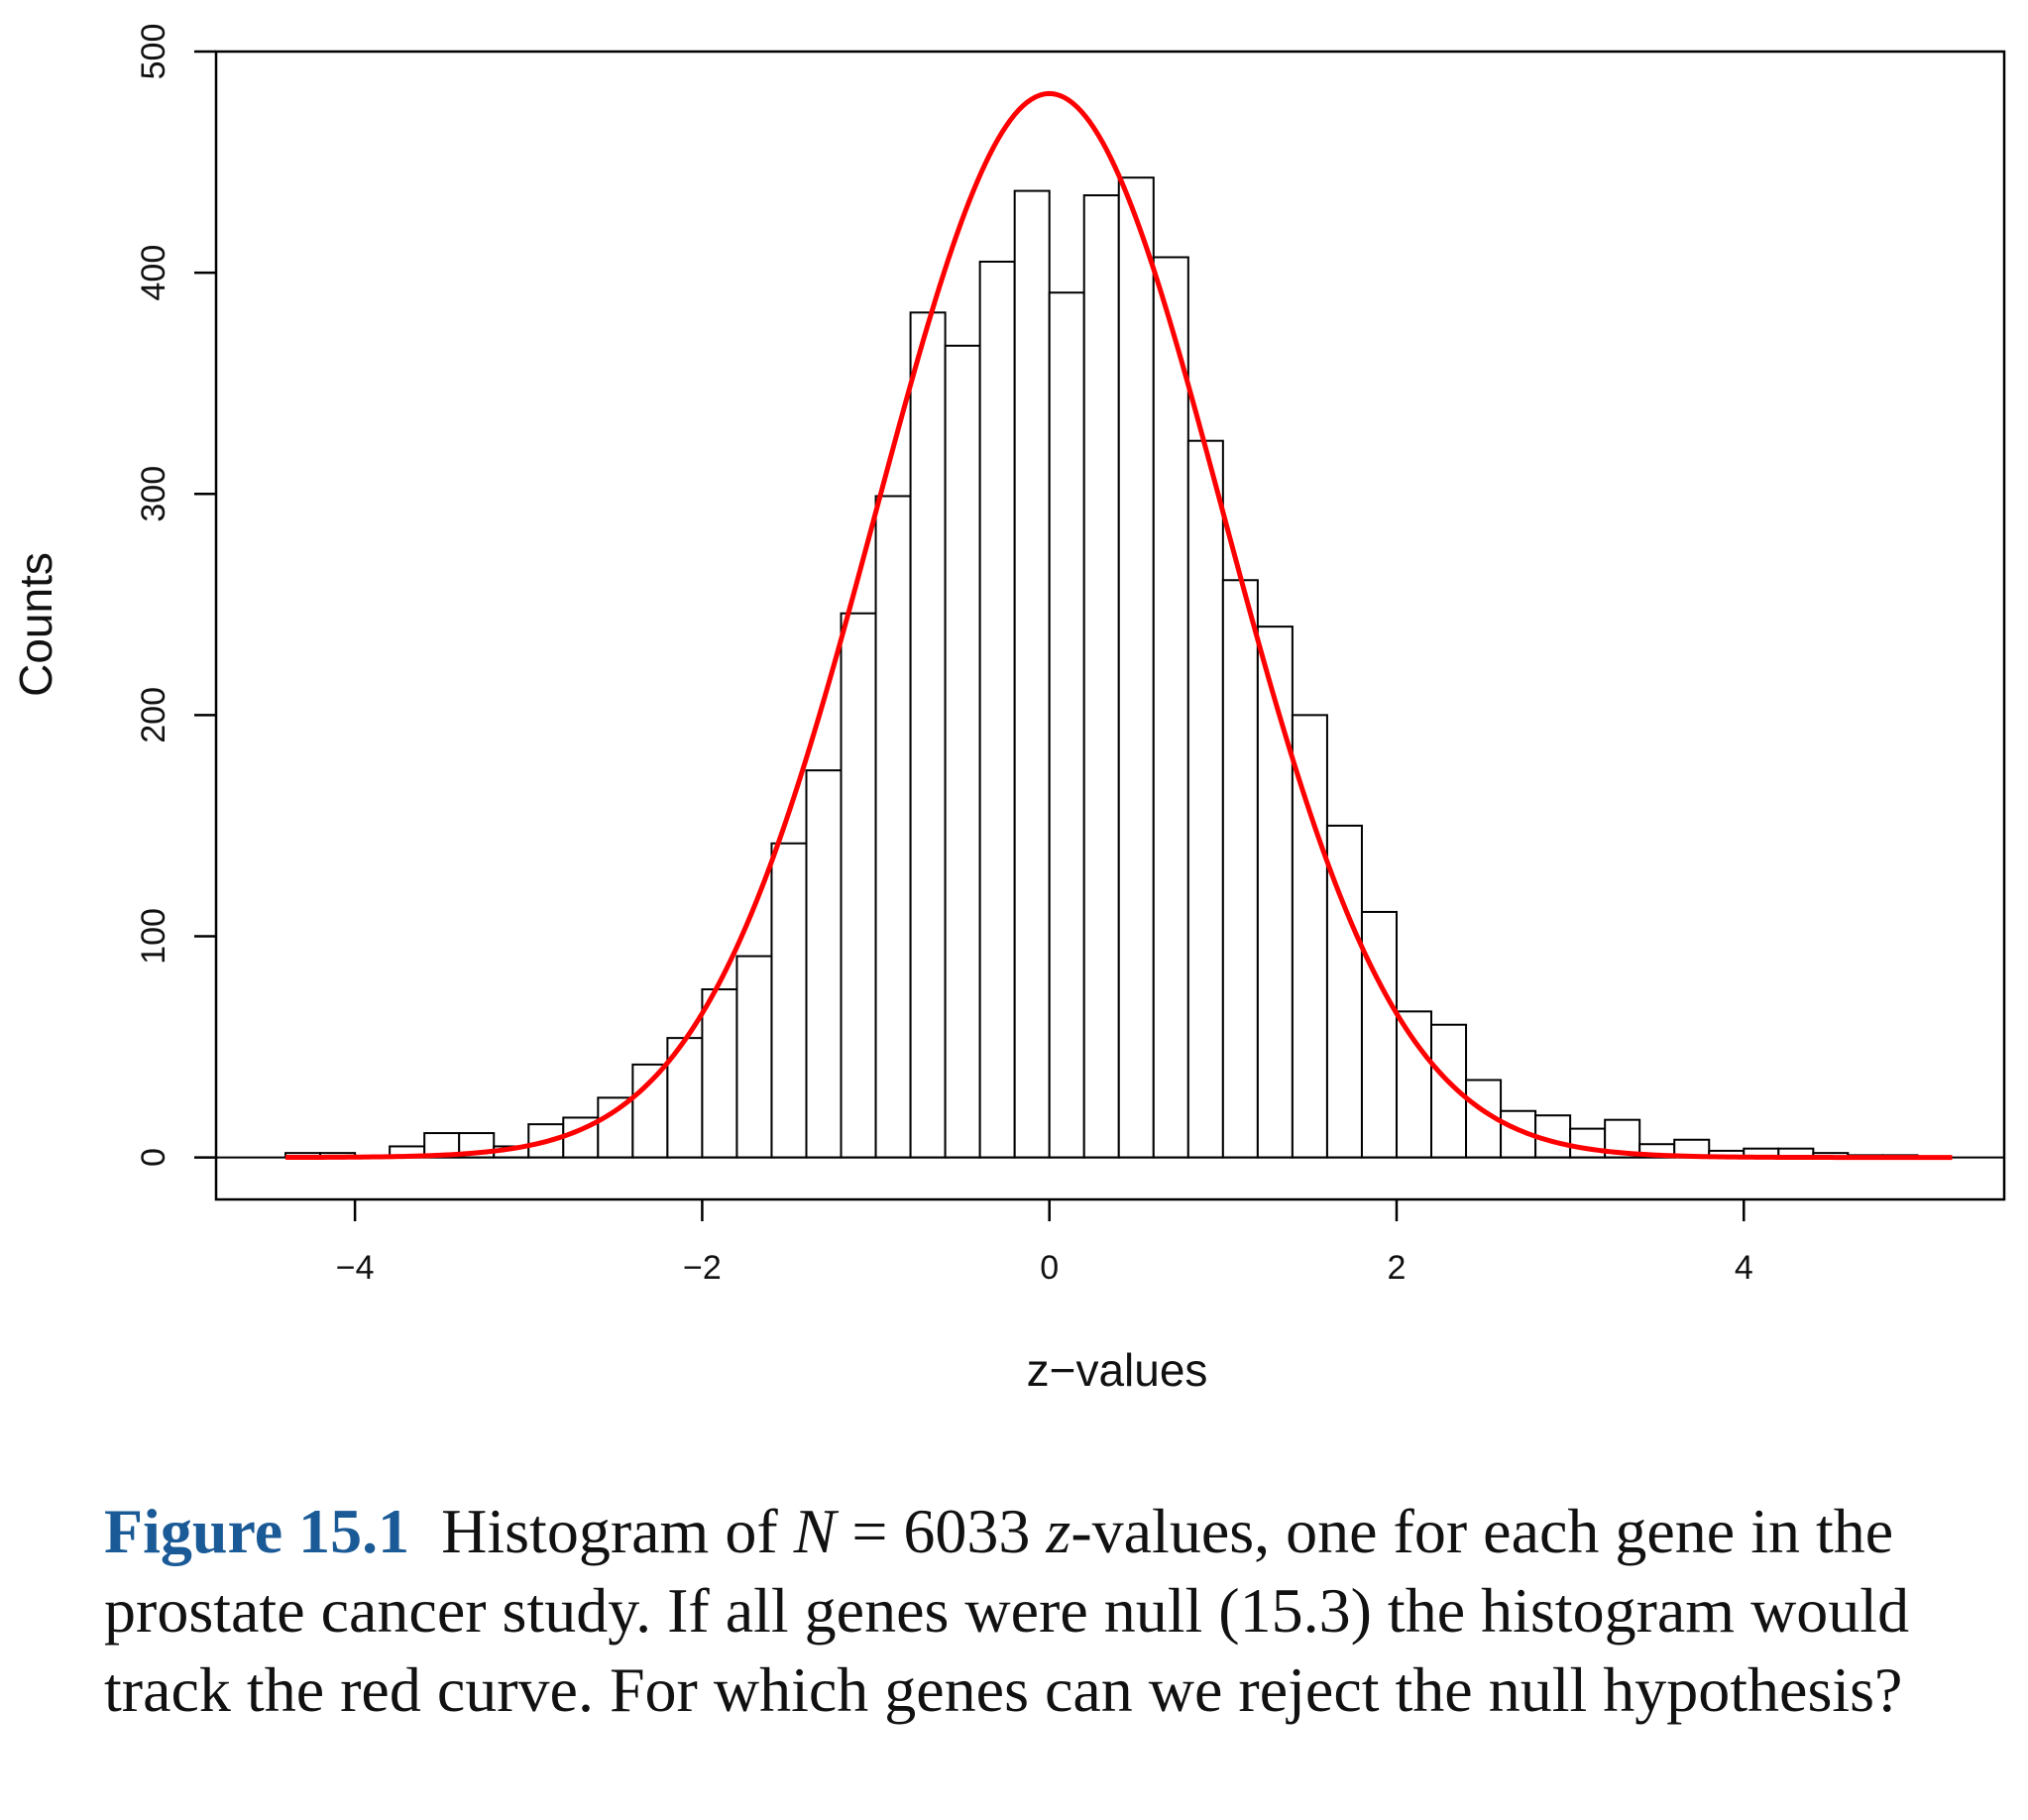 The height and width of the screenshot is (1820, 2028). Describe the element at coordinates (1058, 1531) in the screenshot. I see `caption-z-symbol: z` at that location.